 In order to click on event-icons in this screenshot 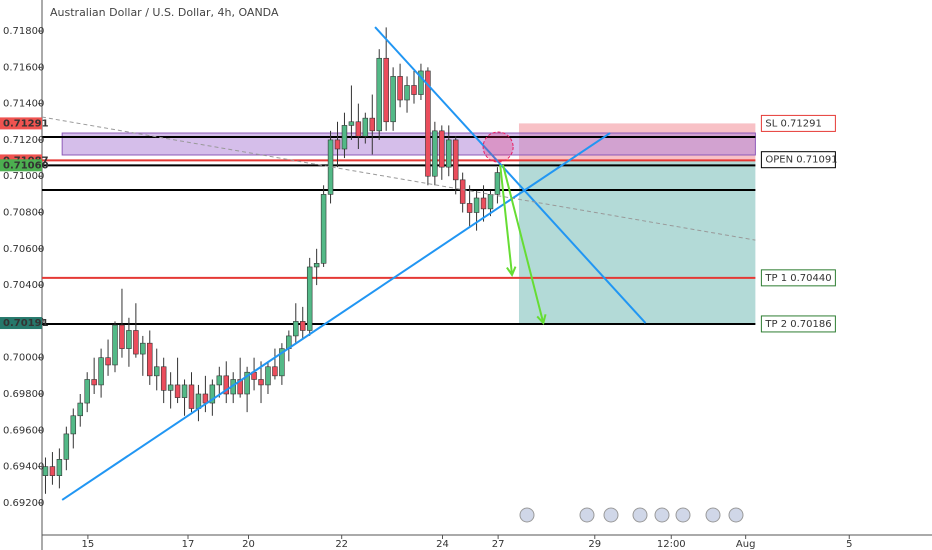, I will do `click(631, 515)`.